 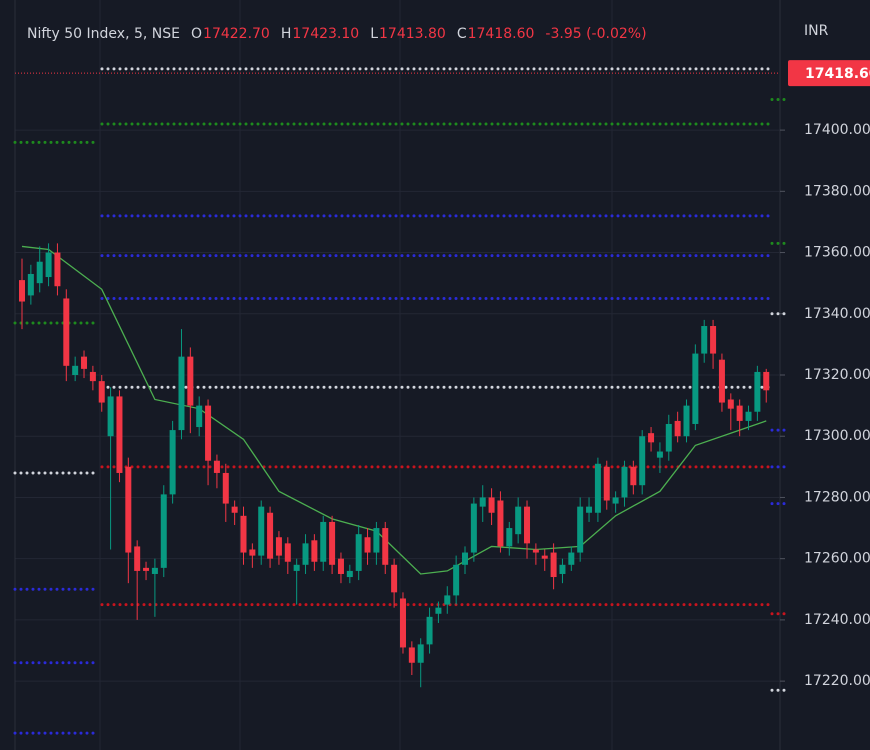 What do you see at coordinates (837, 436) in the screenshot?
I see `y-tick-label: 17300.00` at bounding box center [837, 436].